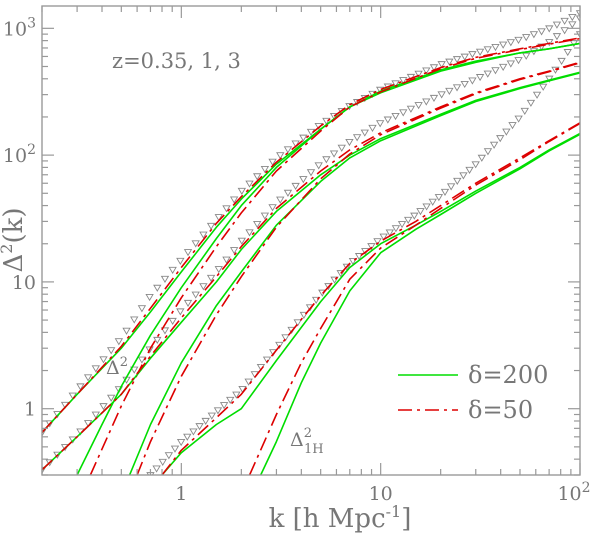 The height and width of the screenshot is (536, 600). I want to click on one-halo-label-sup: 2, so click(308, 433).